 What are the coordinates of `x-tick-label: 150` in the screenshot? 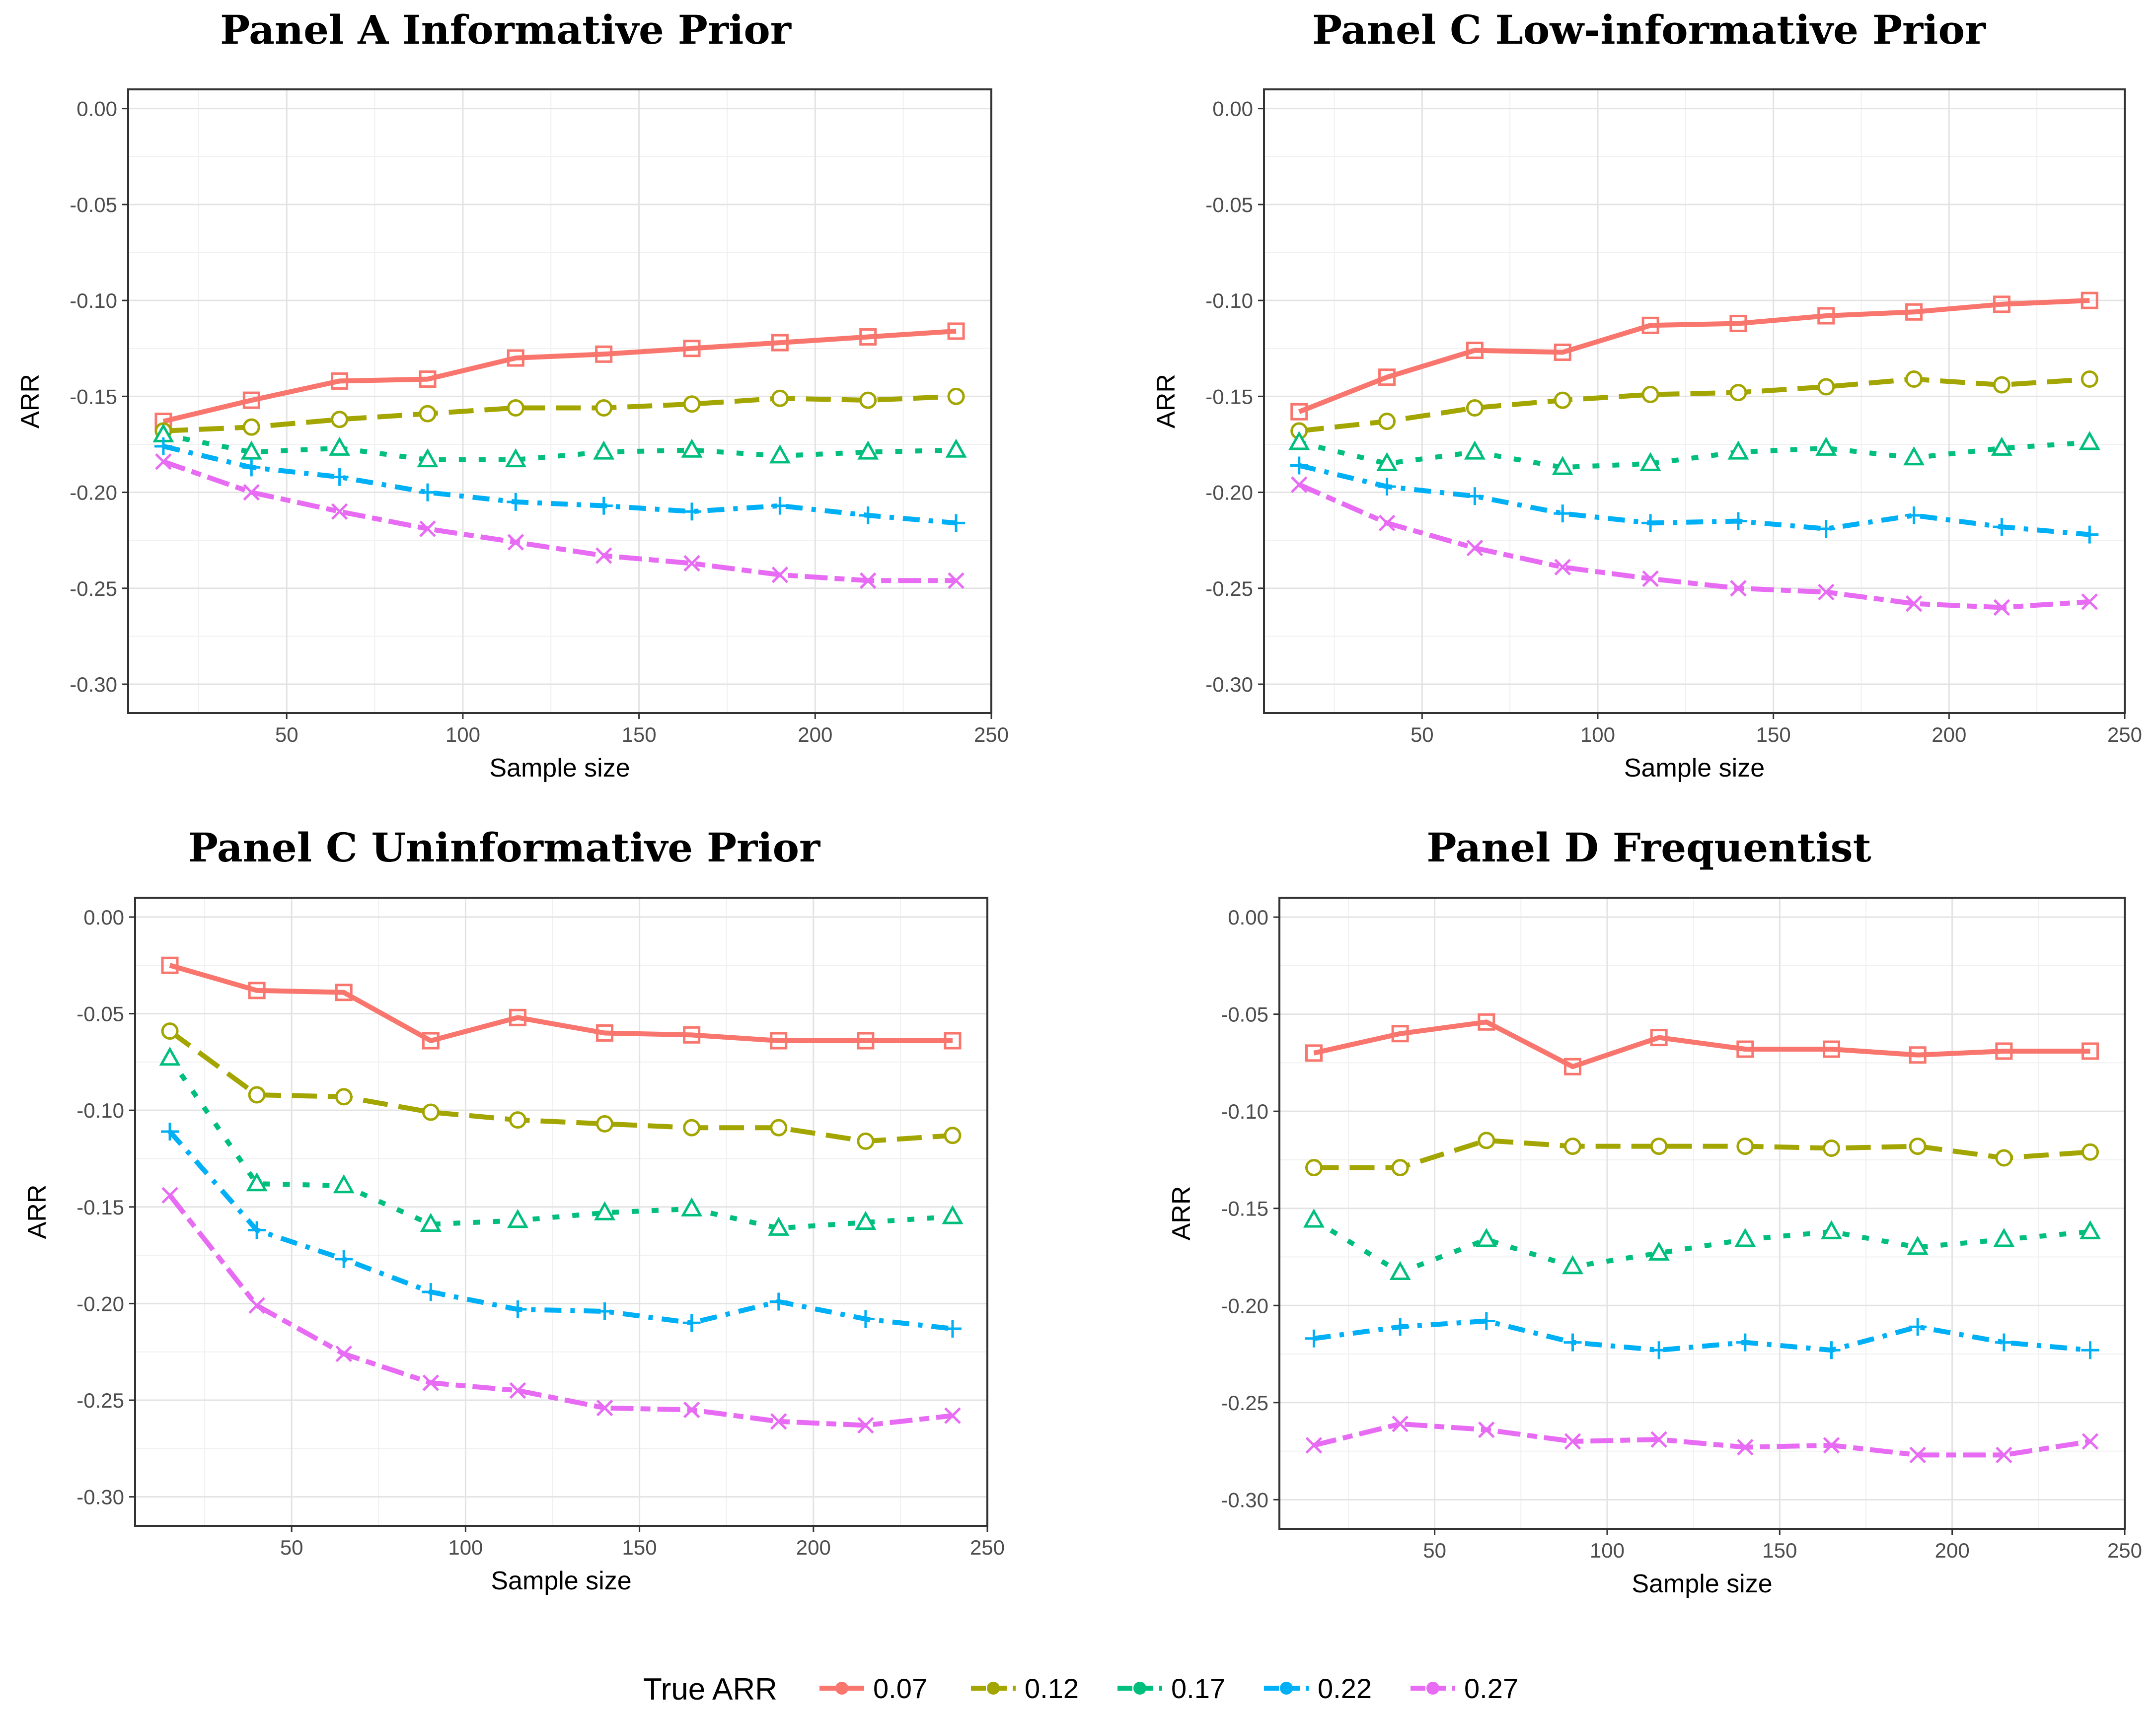 It's located at (1773, 734).